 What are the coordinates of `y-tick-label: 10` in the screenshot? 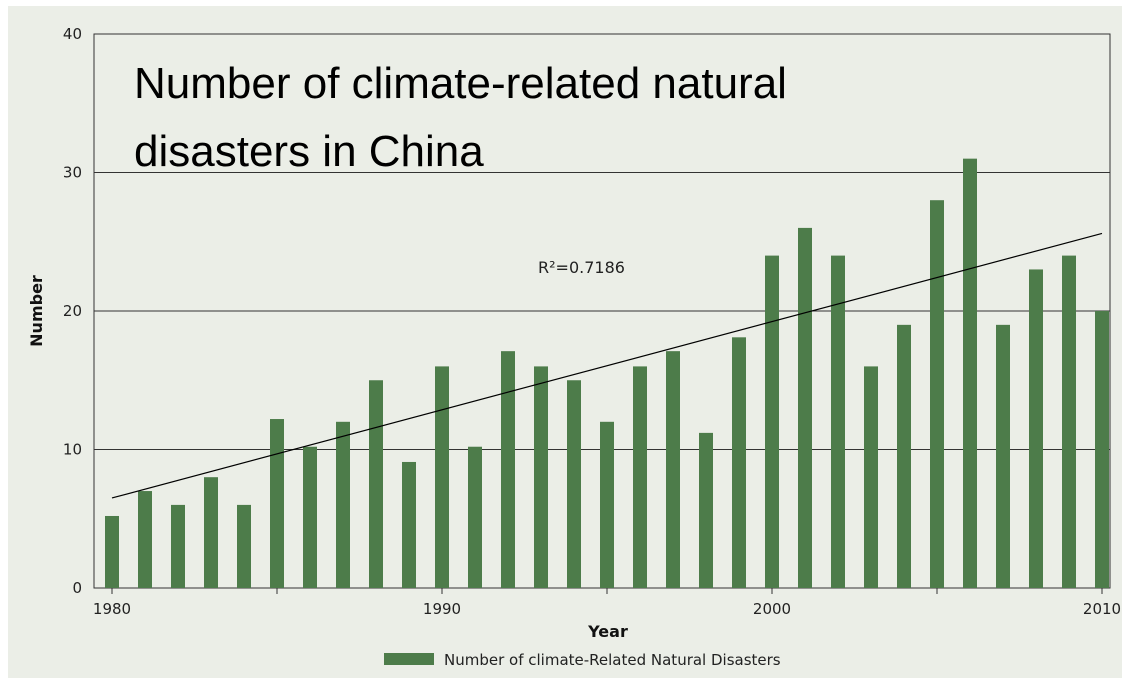 It's located at (72, 450).